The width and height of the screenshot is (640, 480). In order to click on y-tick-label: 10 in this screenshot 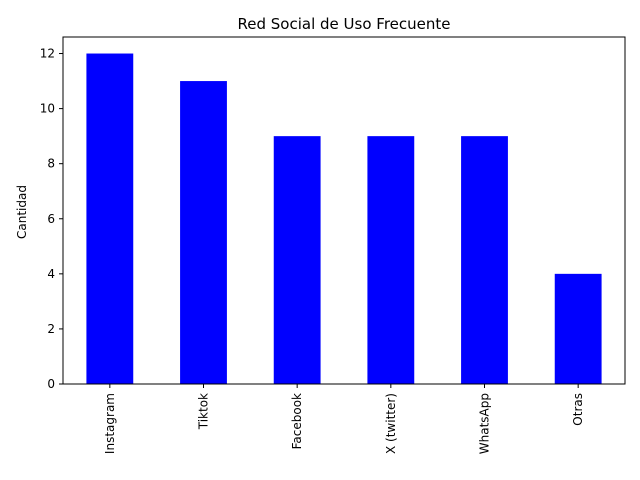, I will do `click(47, 109)`.